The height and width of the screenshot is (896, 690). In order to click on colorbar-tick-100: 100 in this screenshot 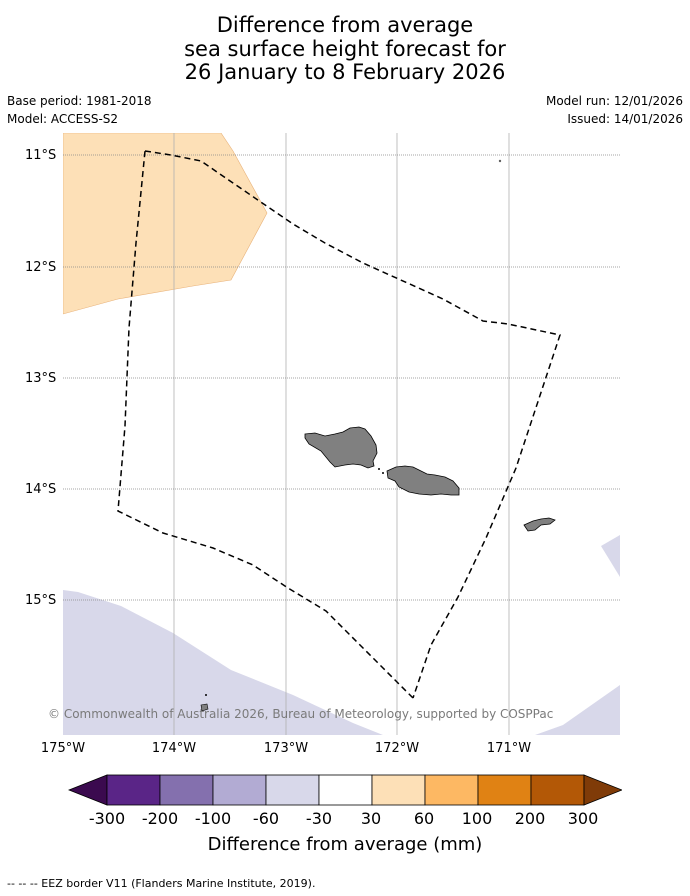, I will do `click(477, 818)`.